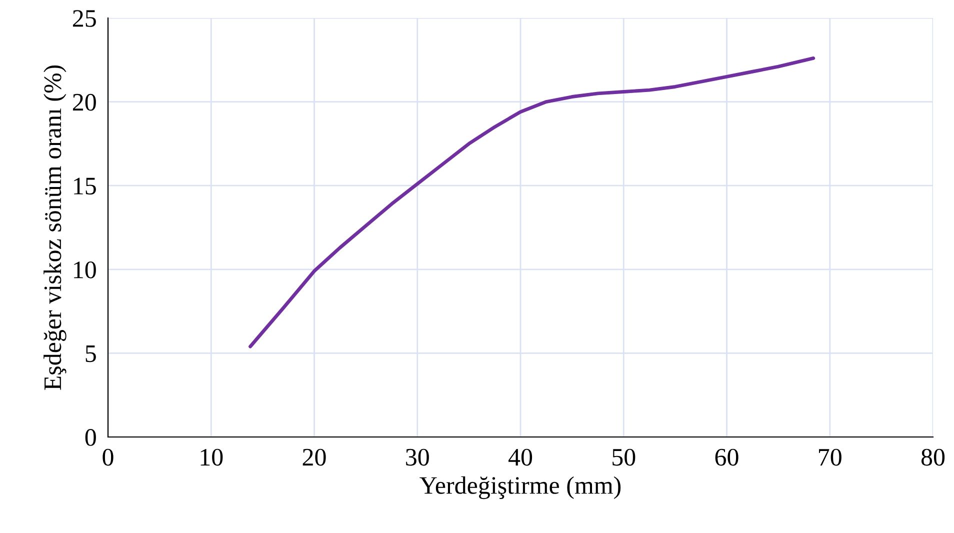 Image resolution: width=954 pixels, height=533 pixels. Describe the element at coordinates (830, 457) in the screenshot. I see `x-tick-label: 70` at that location.